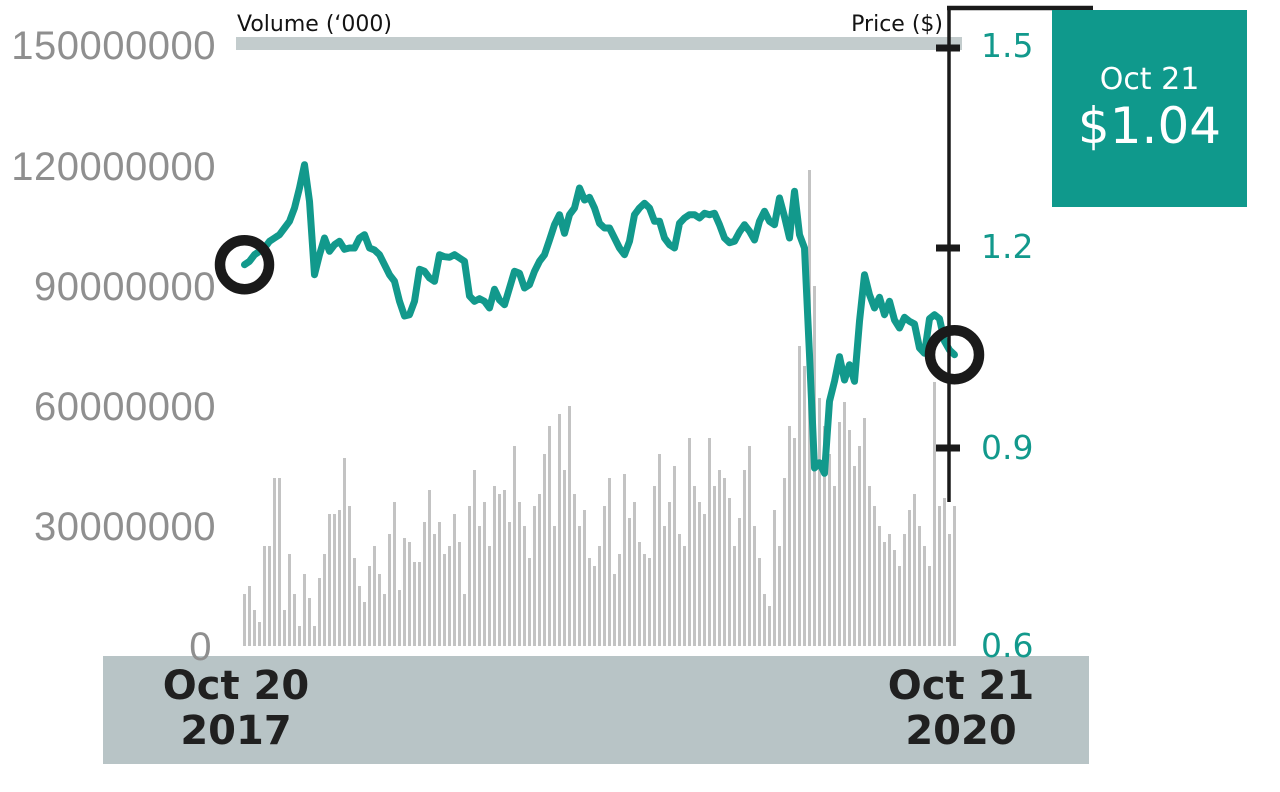 Image resolution: width=1280 pixels, height=792 pixels. Describe the element at coordinates (200, 647) in the screenshot. I see `volume-tick-label-0: 0` at that location.